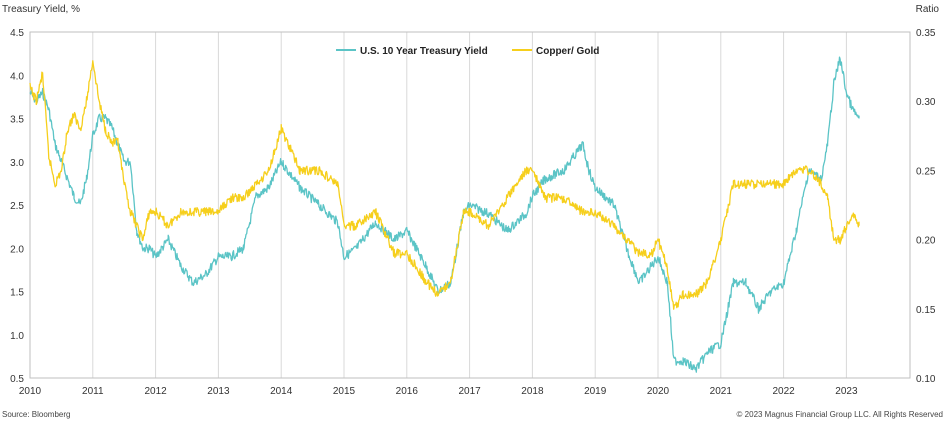  I want to click on legend-label: Copper/ Gold, so click(567, 51).